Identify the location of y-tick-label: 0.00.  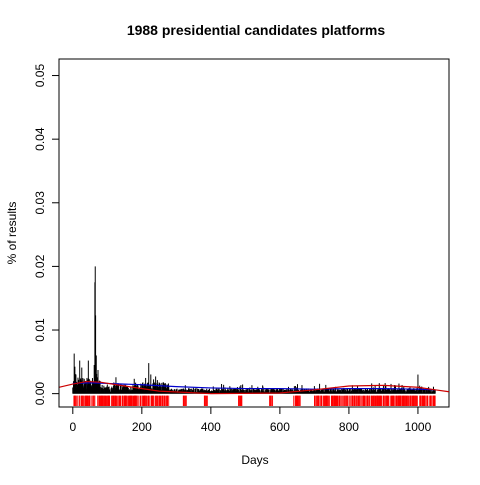
(40, 394).